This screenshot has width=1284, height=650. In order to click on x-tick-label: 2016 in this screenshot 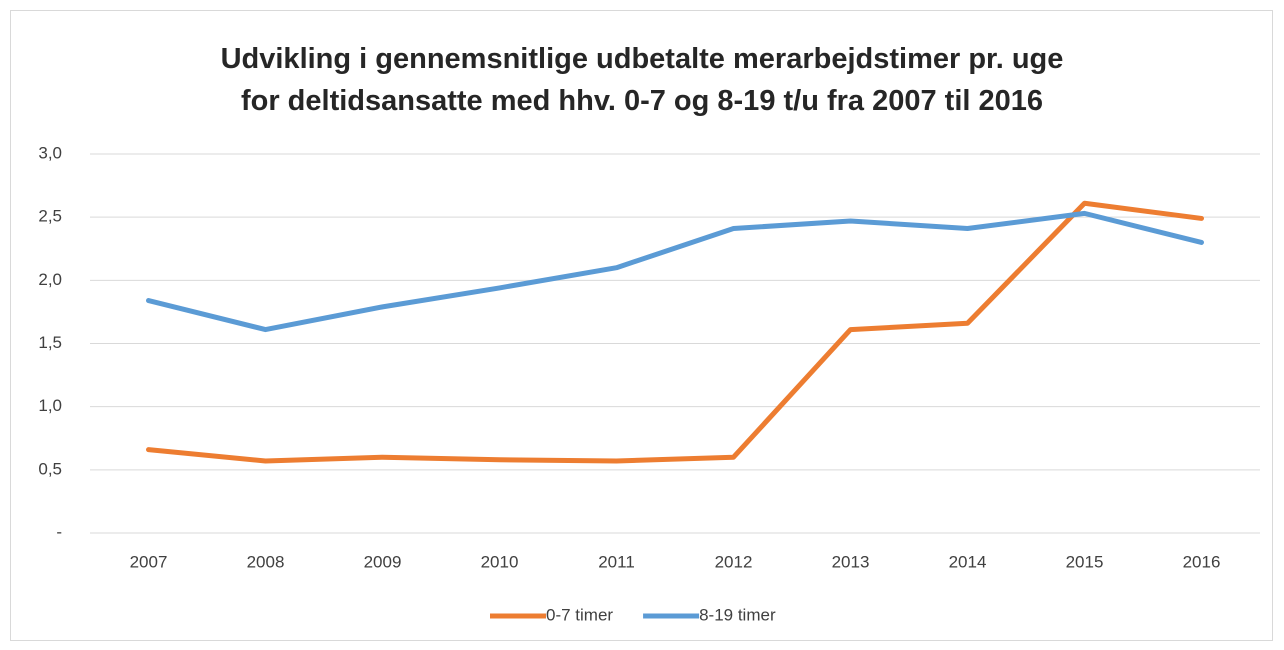, I will do `click(1202, 561)`.